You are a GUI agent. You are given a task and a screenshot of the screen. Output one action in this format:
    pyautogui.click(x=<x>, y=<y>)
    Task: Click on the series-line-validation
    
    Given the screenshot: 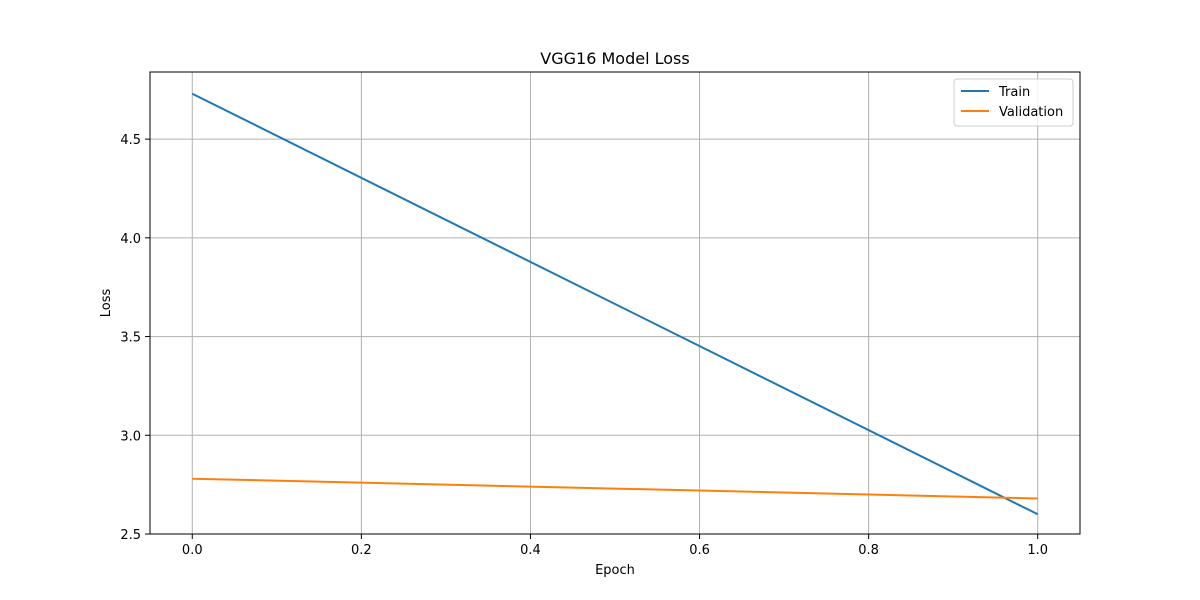 What is the action you would take?
    pyautogui.click(x=615, y=488)
    